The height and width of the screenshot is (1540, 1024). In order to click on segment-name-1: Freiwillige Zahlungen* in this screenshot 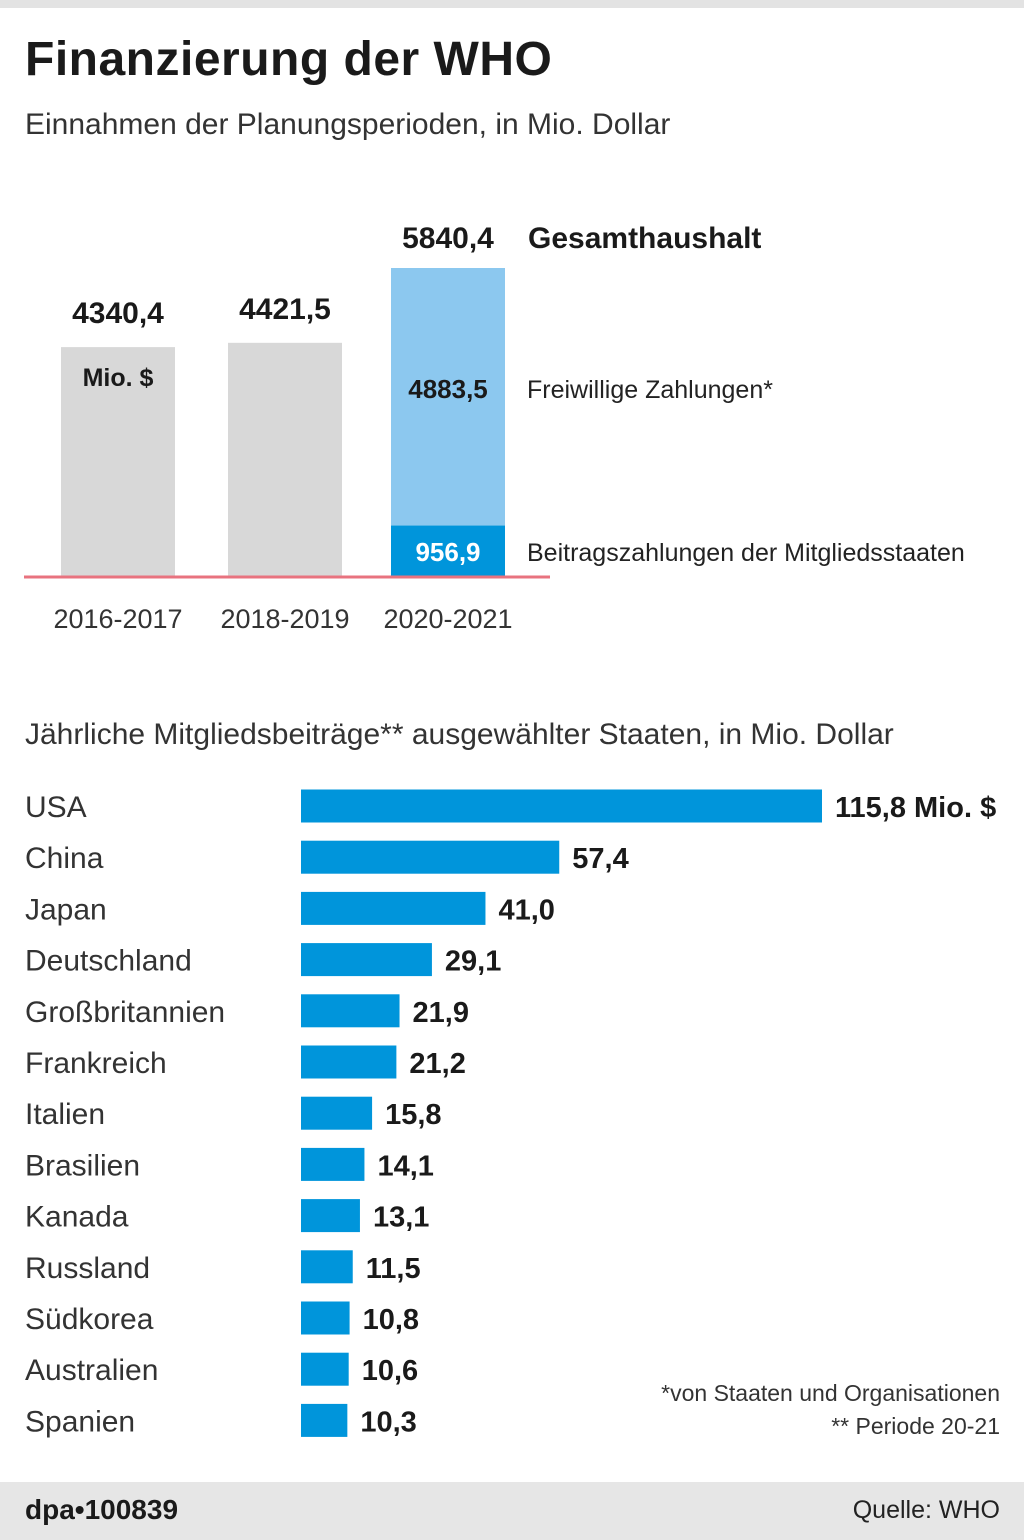, I will do `click(650, 390)`.